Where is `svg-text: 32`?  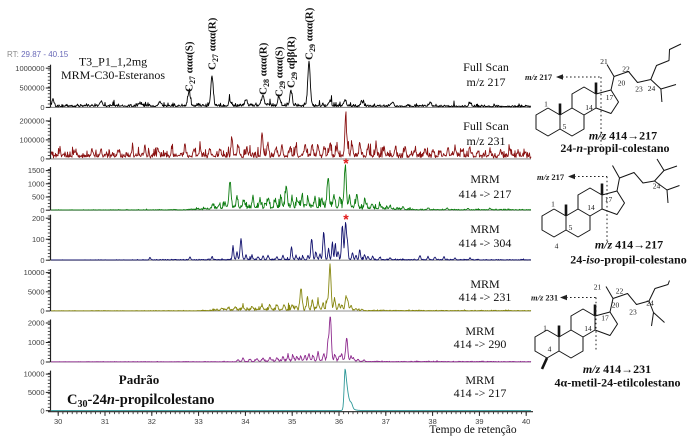
svg-text: 32 is located at coordinates (152, 421).